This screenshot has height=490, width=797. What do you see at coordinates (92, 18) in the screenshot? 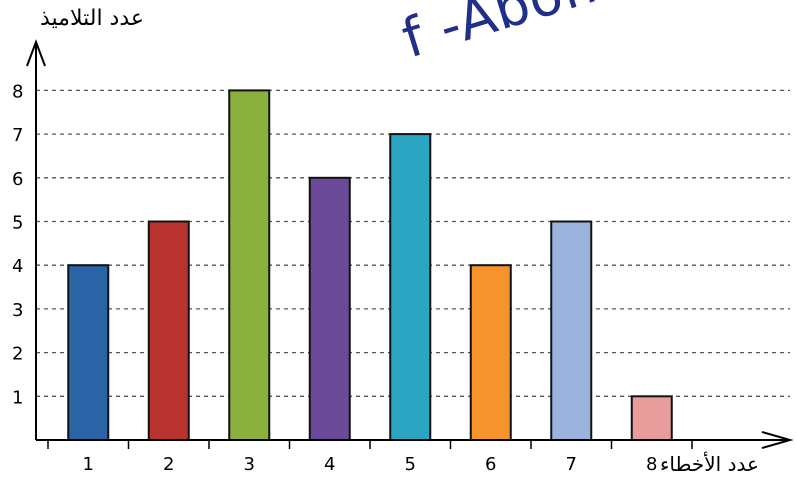
I see `y-axis-title: عدد التلاميذ` at bounding box center [92, 18].